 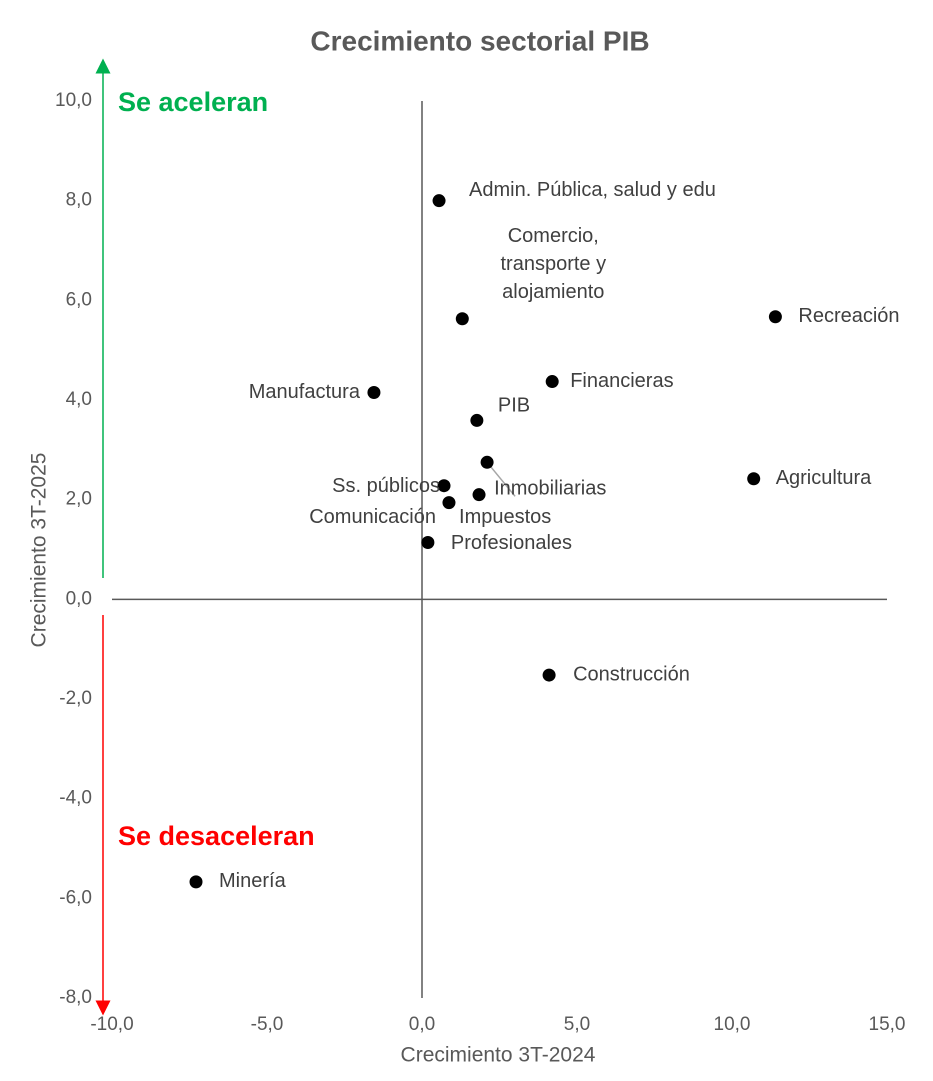 What do you see at coordinates (111, 1024) in the screenshot?
I see `x-tick-label: -10,0` at bounding box center [111, 1024].